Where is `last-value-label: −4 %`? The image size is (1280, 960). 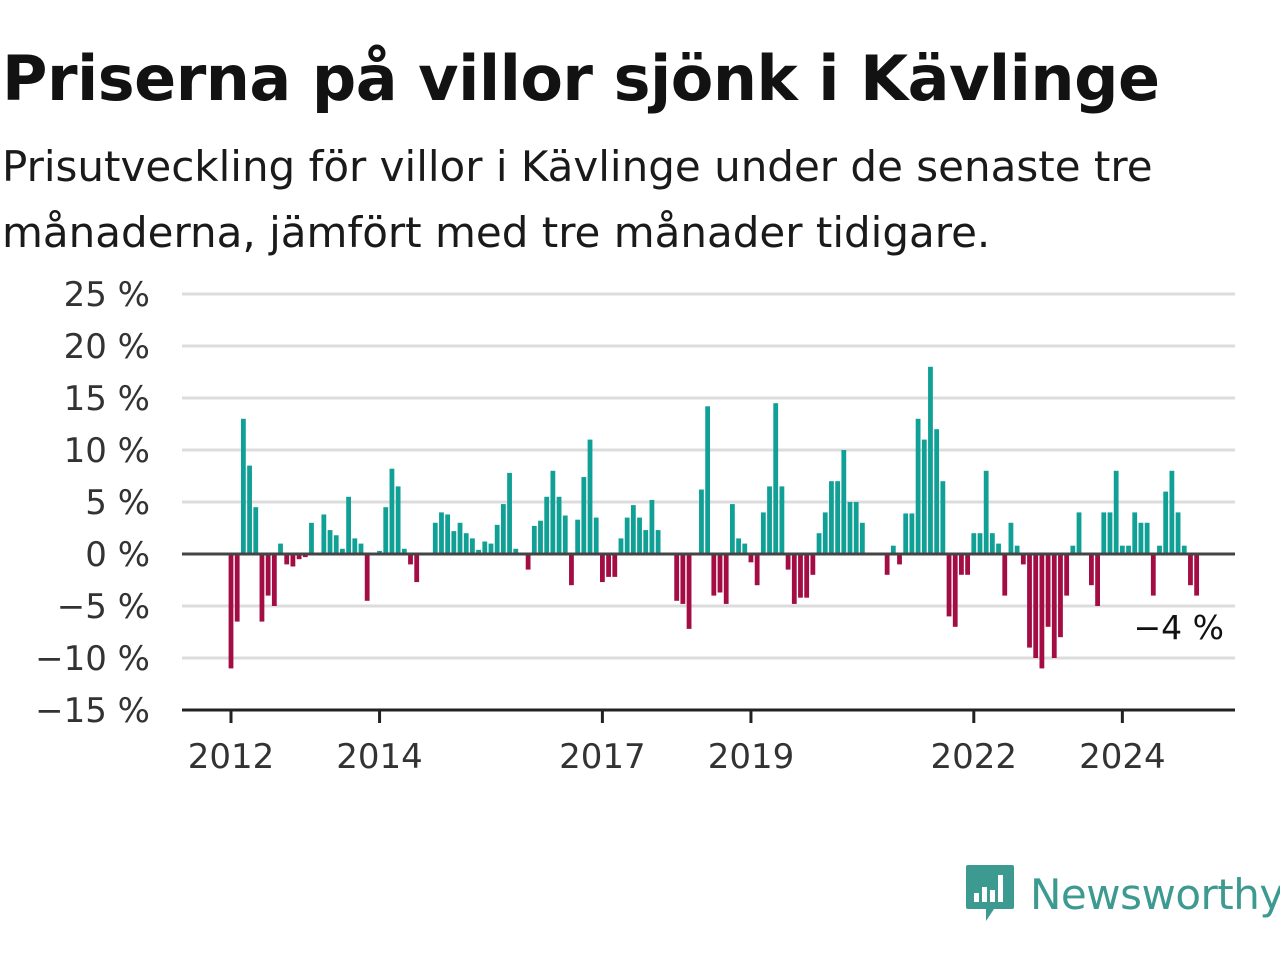
last-value-label: −4 % is located at coordinates (1179, 627).